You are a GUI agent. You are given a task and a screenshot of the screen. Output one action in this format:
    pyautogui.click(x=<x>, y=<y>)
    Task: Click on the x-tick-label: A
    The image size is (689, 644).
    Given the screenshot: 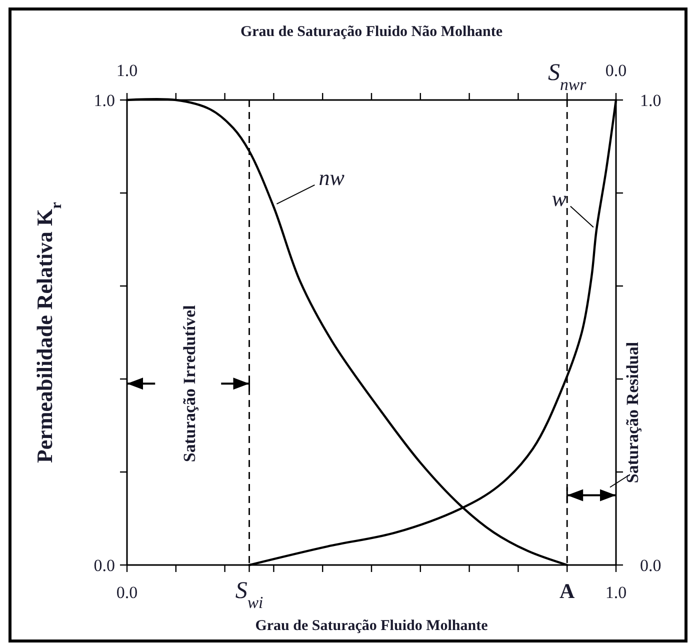 What is the action you would take?
    pyautogui.click(x=568, y=591)
    